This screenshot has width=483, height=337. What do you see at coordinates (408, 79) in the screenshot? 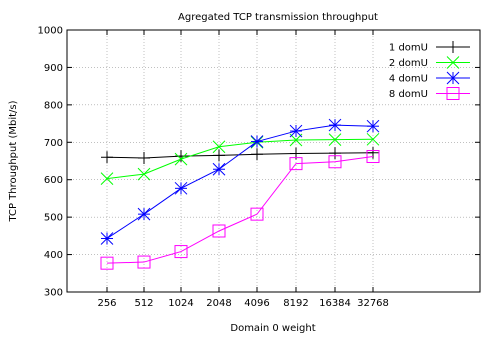
I see `legend-label: 4 domU` at bounding box center [408, 79].